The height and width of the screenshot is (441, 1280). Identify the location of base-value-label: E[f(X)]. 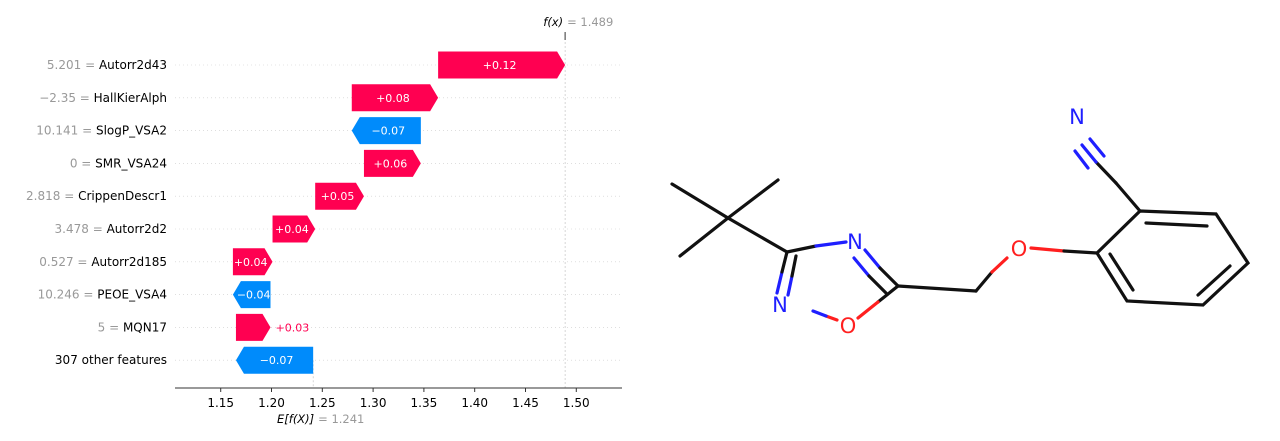
(295, 419).